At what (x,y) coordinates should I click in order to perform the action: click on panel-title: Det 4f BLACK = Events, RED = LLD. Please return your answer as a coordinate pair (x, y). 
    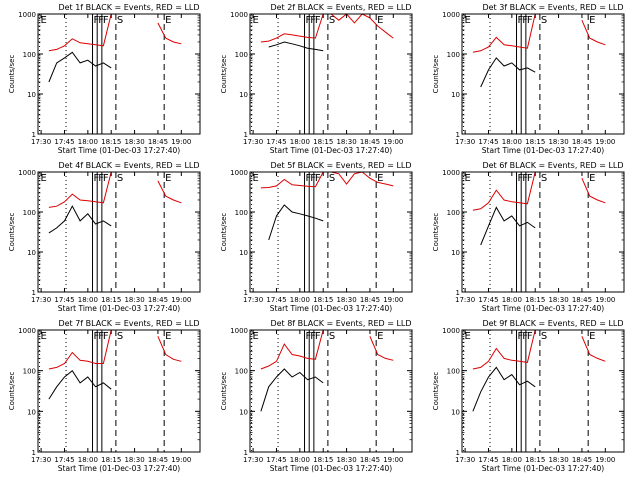
    Looking at the image, I should click on (128, 165).